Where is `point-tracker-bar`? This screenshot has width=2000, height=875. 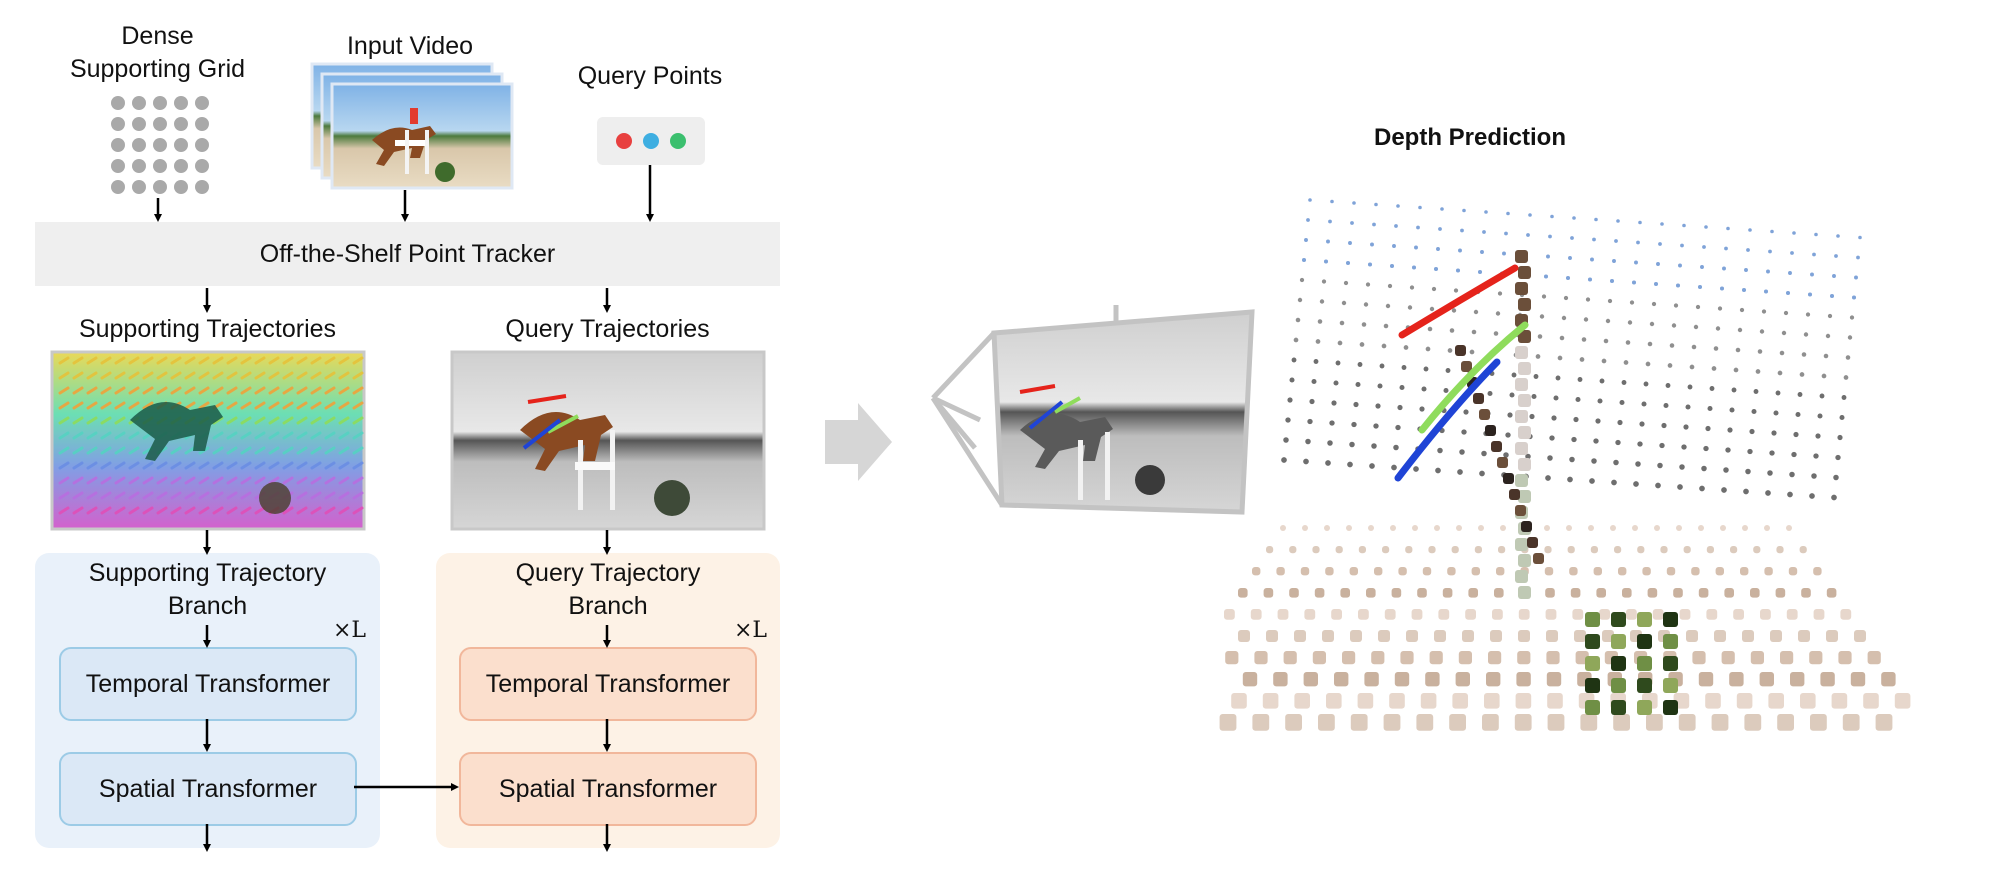 point-tracker-bar is located at coordinates (407, 254).